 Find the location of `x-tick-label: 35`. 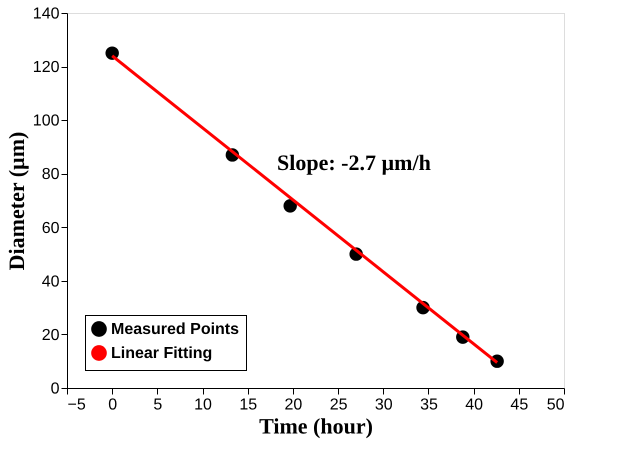

x-tick-label: 35 is located at coordinates (429, 405).